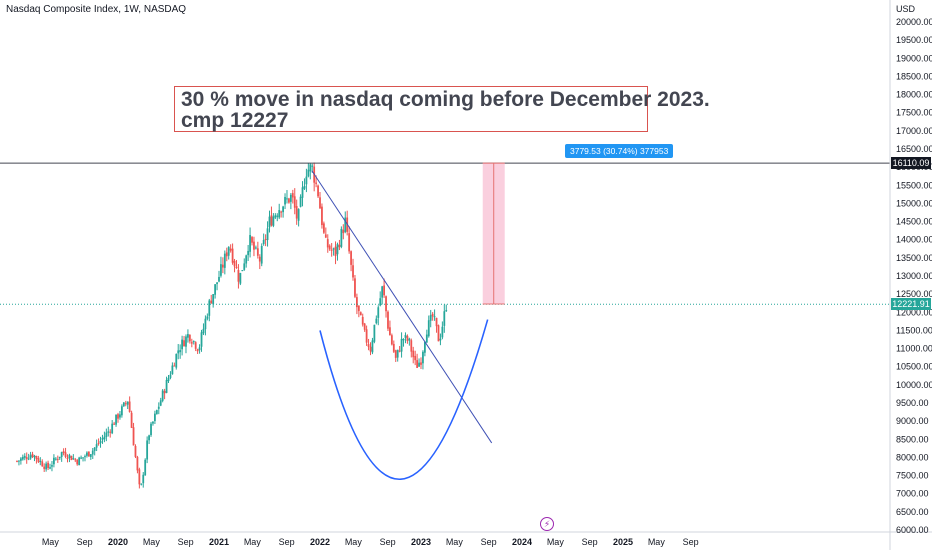  I want to click on y-tick-label: 9000.00, so click(912, 421).